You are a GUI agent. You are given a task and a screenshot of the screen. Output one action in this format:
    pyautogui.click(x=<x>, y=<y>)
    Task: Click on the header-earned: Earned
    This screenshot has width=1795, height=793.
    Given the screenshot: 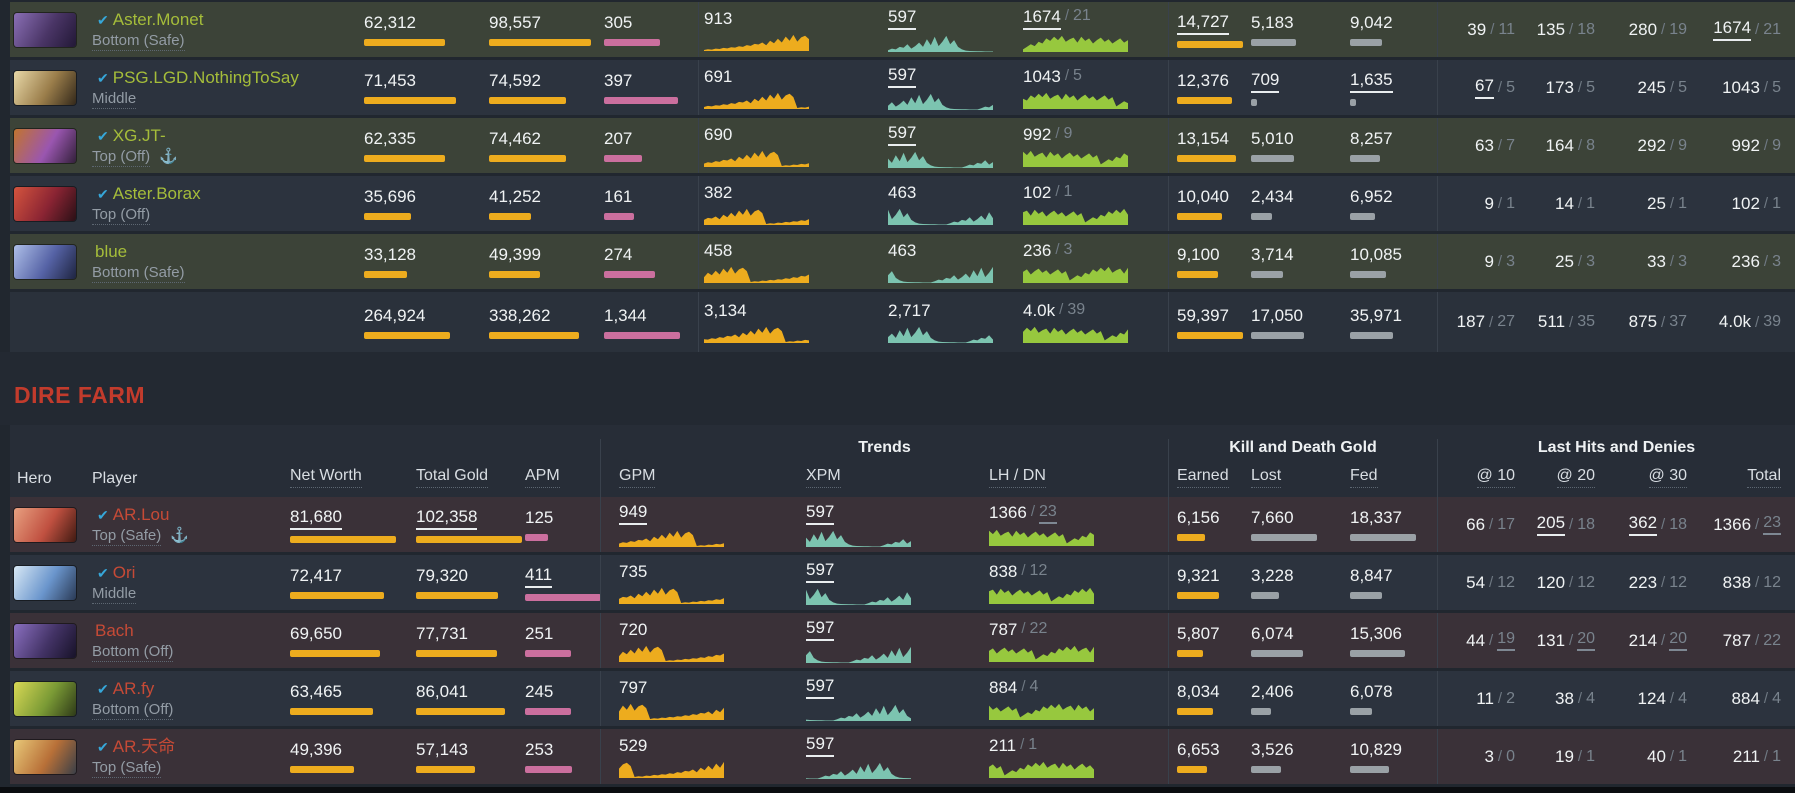 What is the action you would take?
    pyautogui.click(x=1205, y=477)
    